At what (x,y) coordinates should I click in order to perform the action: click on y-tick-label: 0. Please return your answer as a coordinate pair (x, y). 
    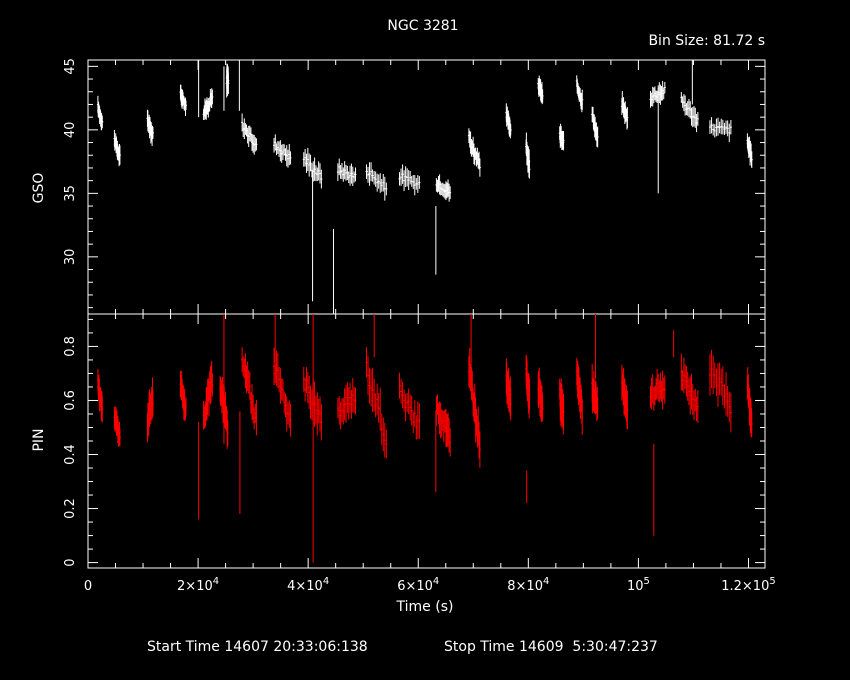
    Looking at the image, I should click on (70, 562).